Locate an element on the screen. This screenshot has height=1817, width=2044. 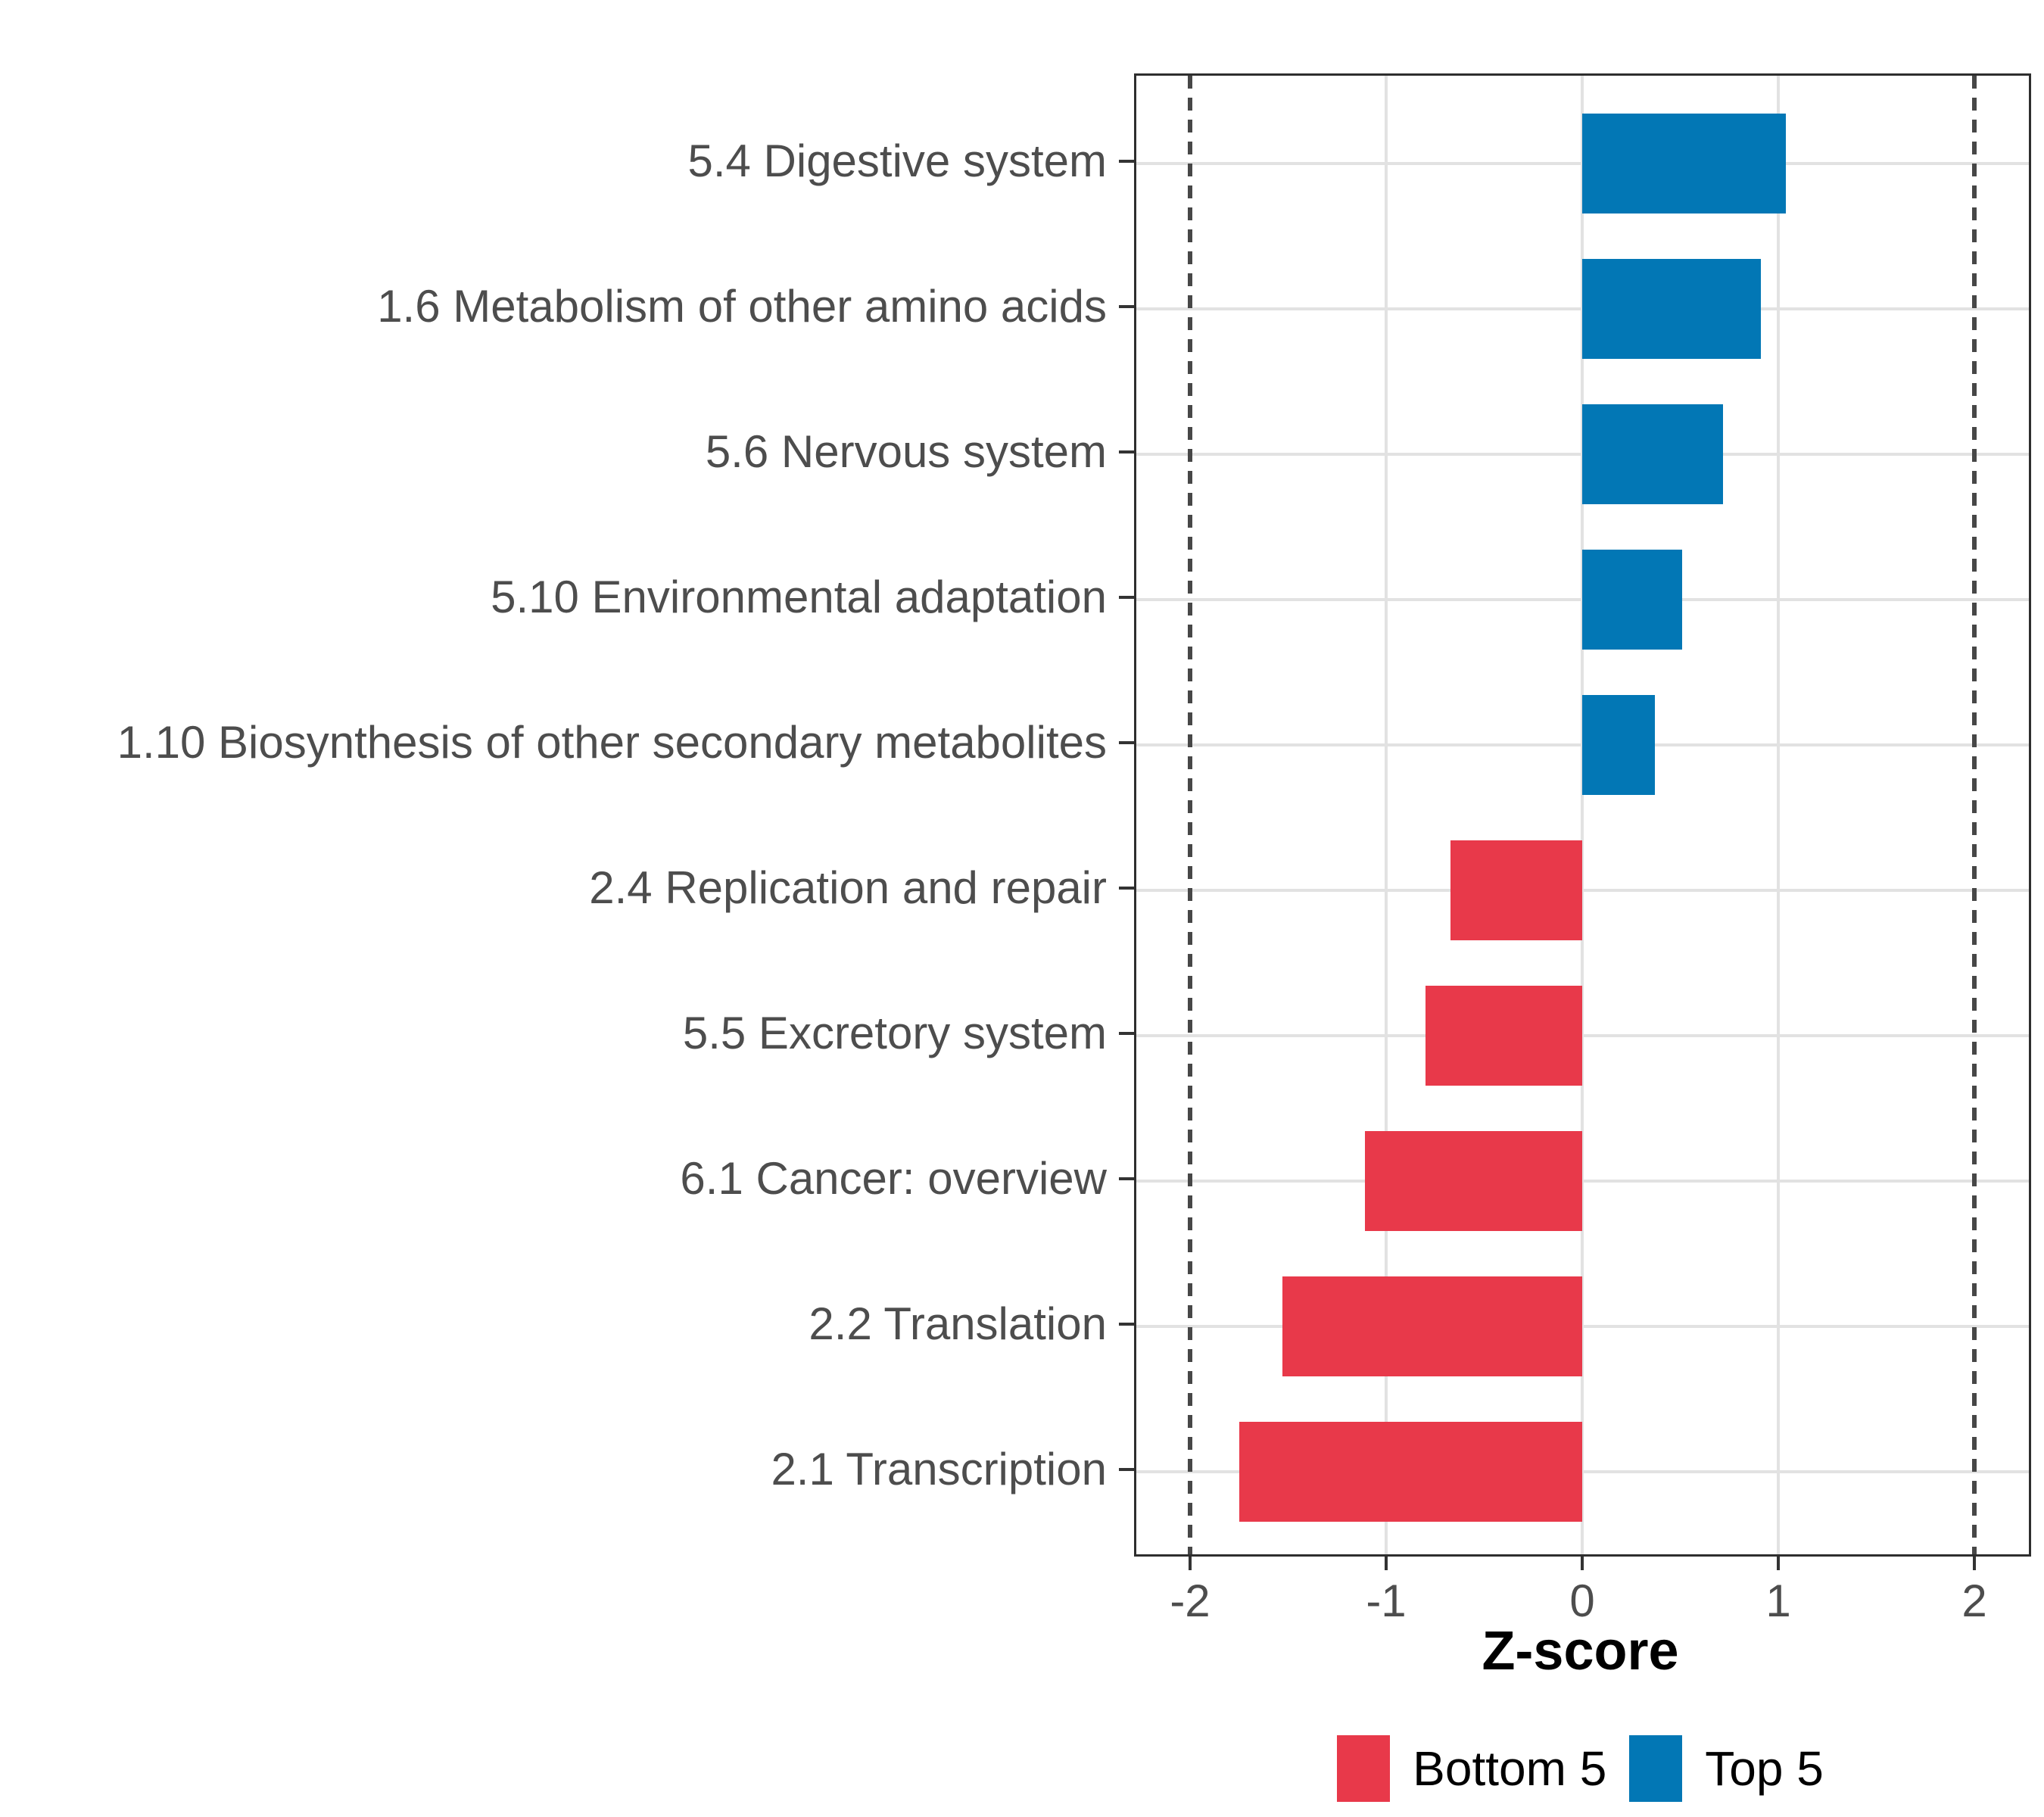
legend-swatch-bottom5 is located at coordinates (1364, 1768).